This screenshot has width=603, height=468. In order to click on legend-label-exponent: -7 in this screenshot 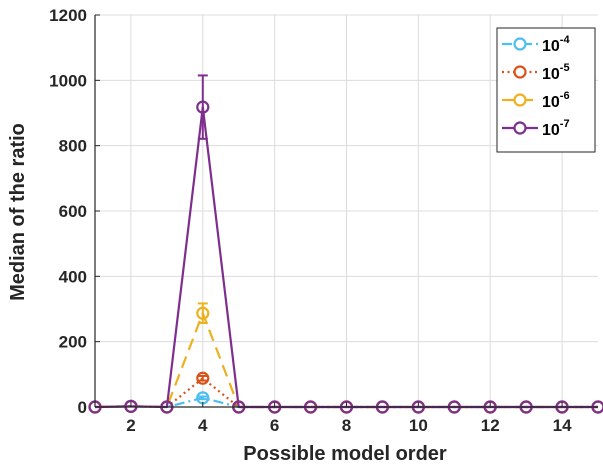, I will do `click(565, 124)`.